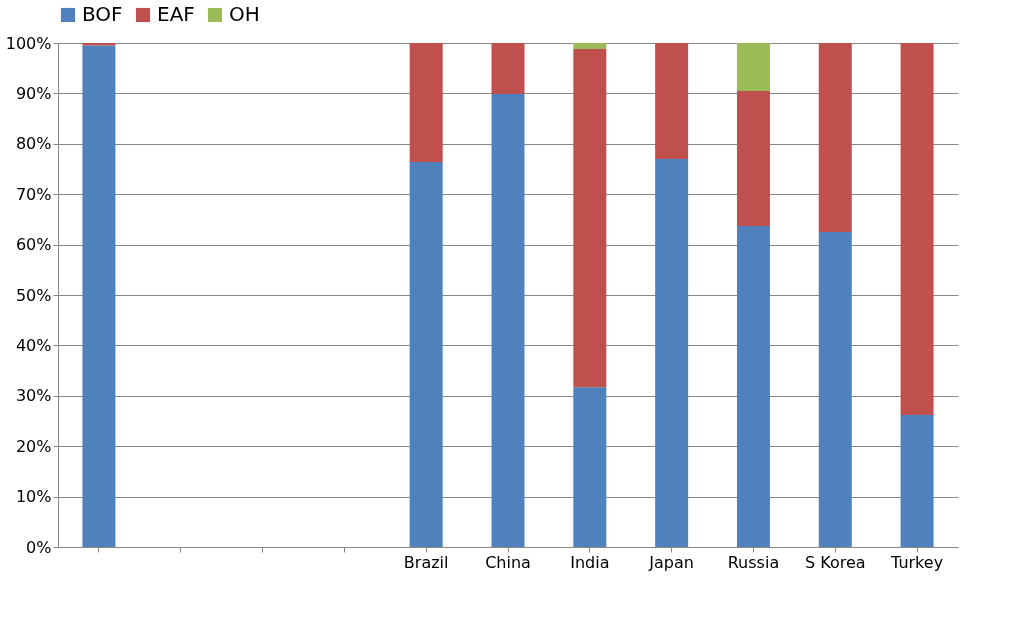 This screenshot has width=1013, height=628. I want to click on y-tick-label: 60%, so click(33, 245).